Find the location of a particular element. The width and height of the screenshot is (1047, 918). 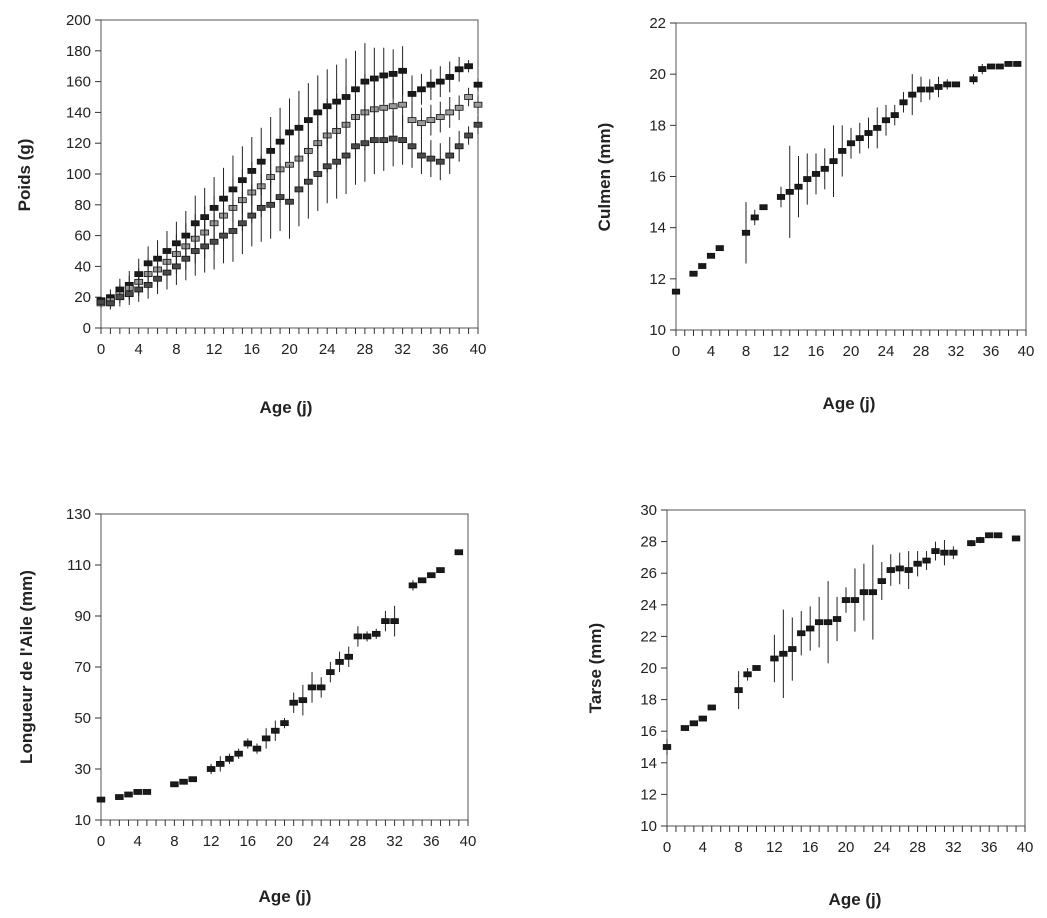

x-tick-label: 0 is located at coordinates (676, 351).